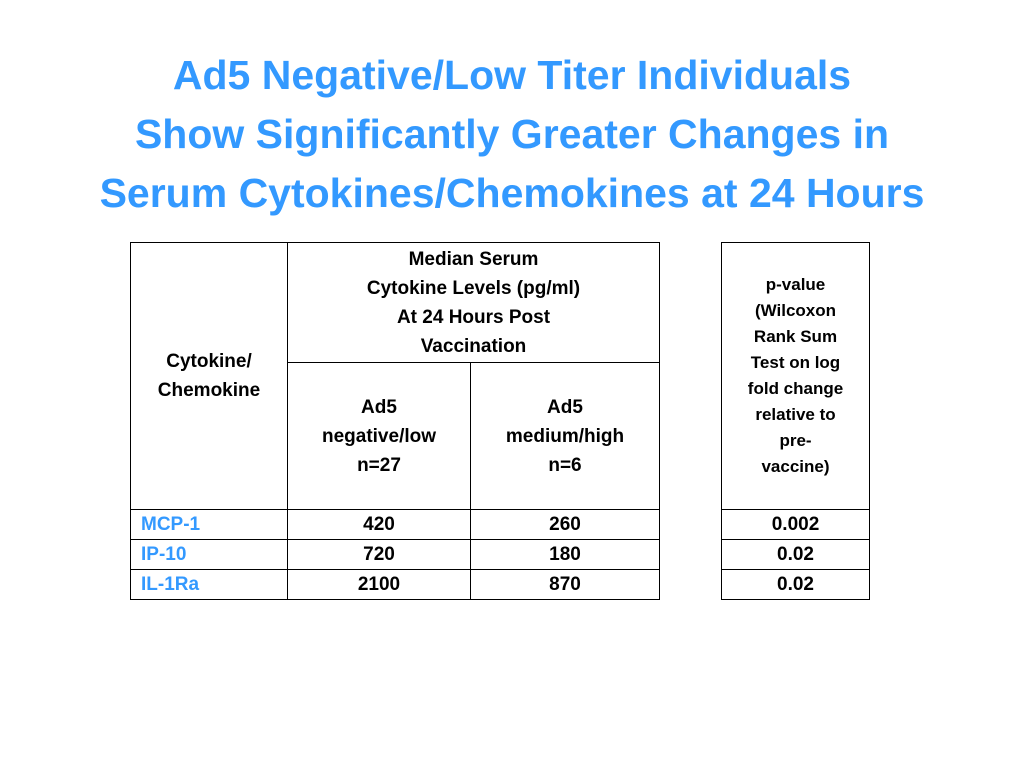 This screenshot has width=1024, height=768. Describe the element at coordinates (512, 75) in the screenshot. I see `title-line-1: Ad5 Negative/Low Titer Individuals` at that location.